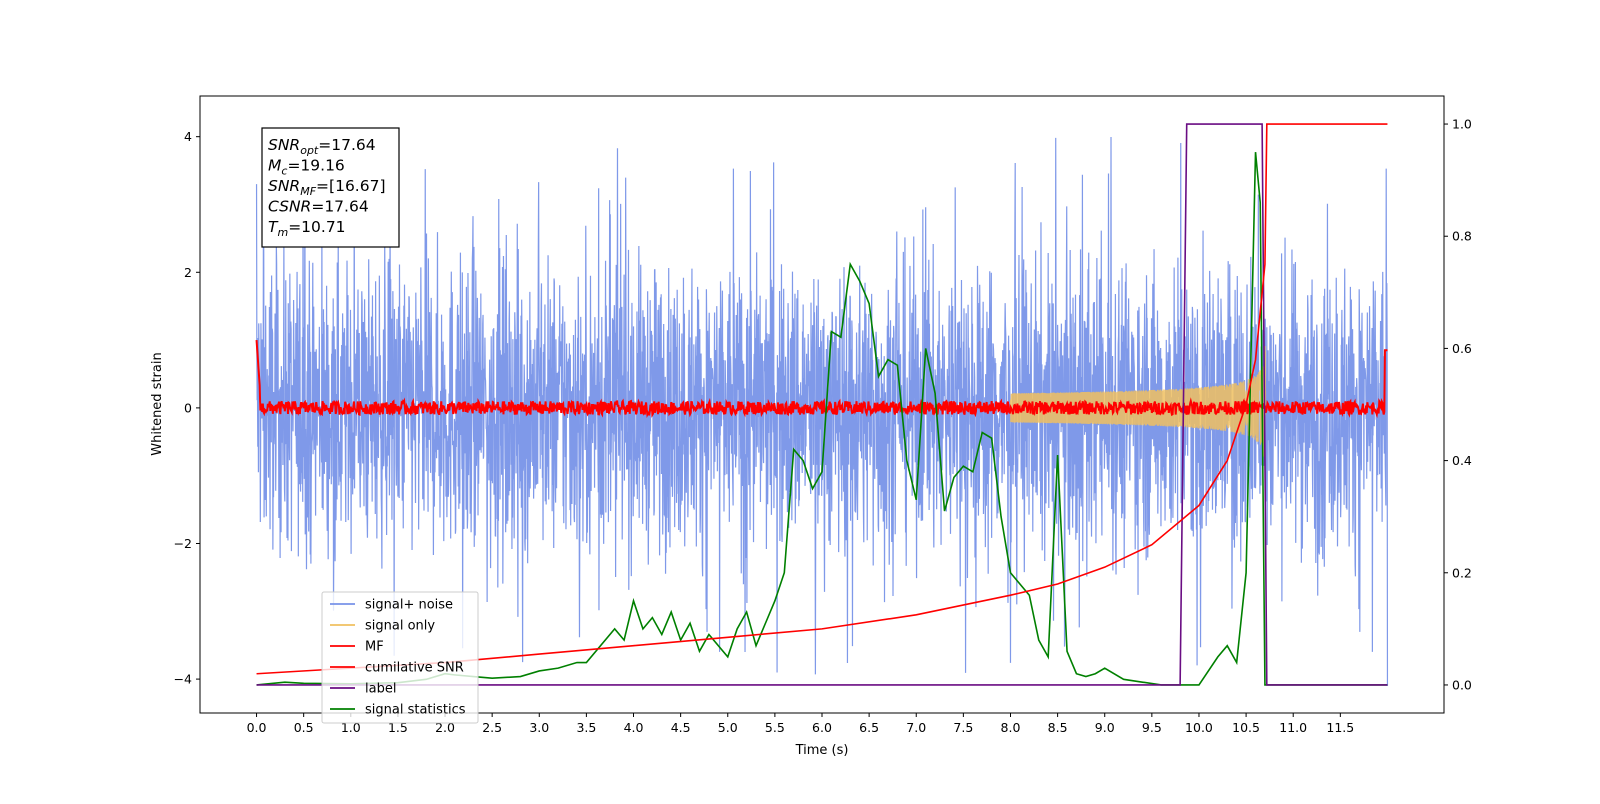 This screenshot has height=804, width=1600. What do you see at coordinates (1458, 404) in the screenshot?
I see `y-axis-right: 1.0 0.8 0.6 0.4 0.2 0.0` at bounding box center [1458, 404].